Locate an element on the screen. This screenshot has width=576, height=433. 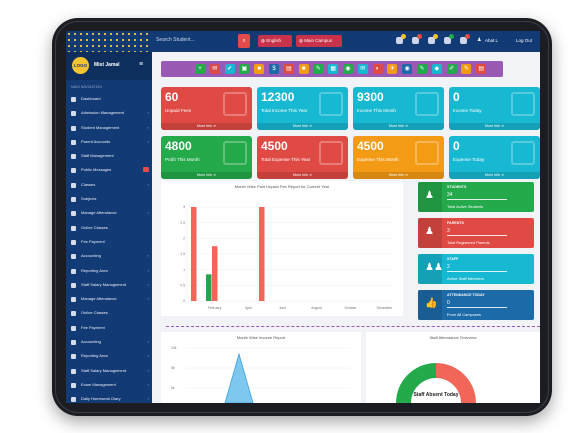
logout-link: Log Out is located at coordinates (524, 40).